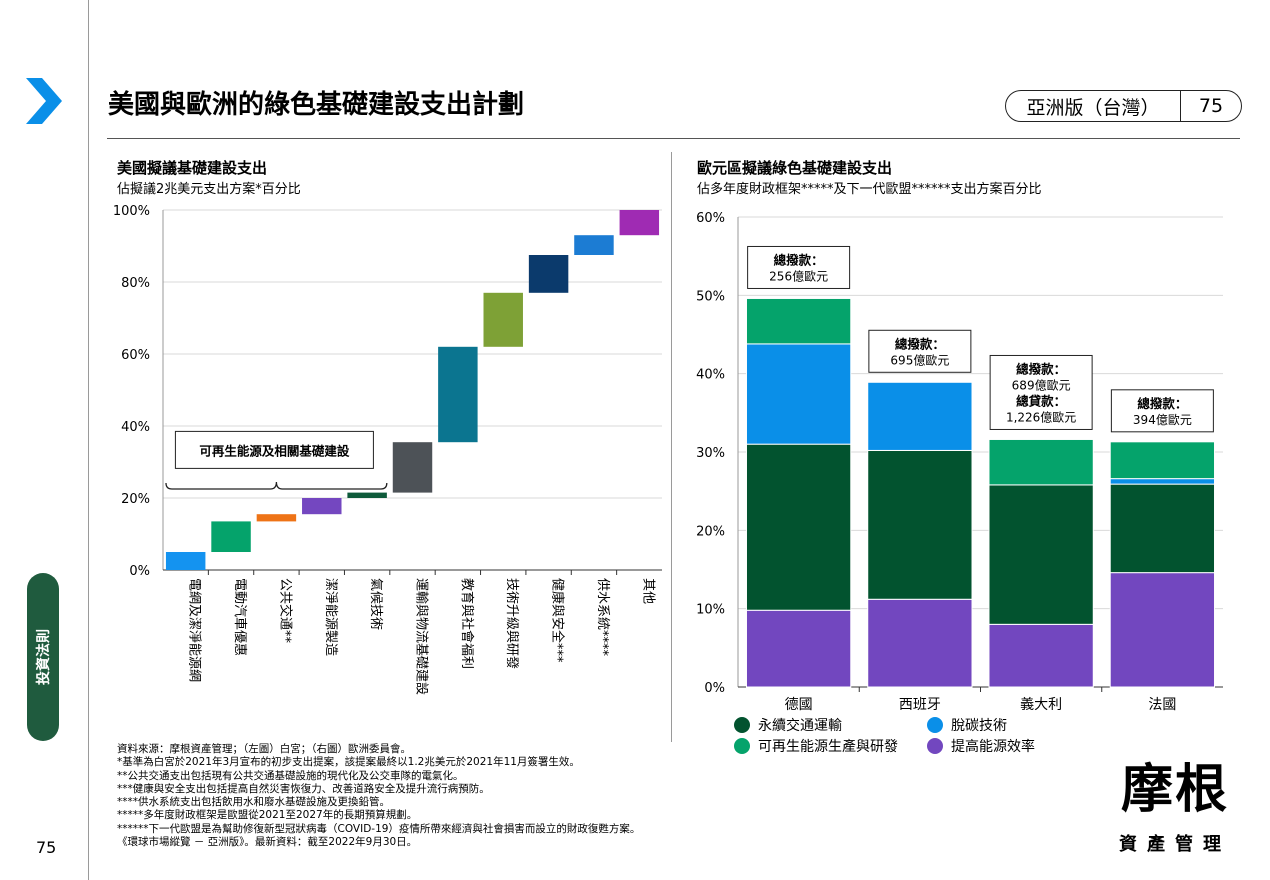  I want to click on header-rule, so click(673, 138).